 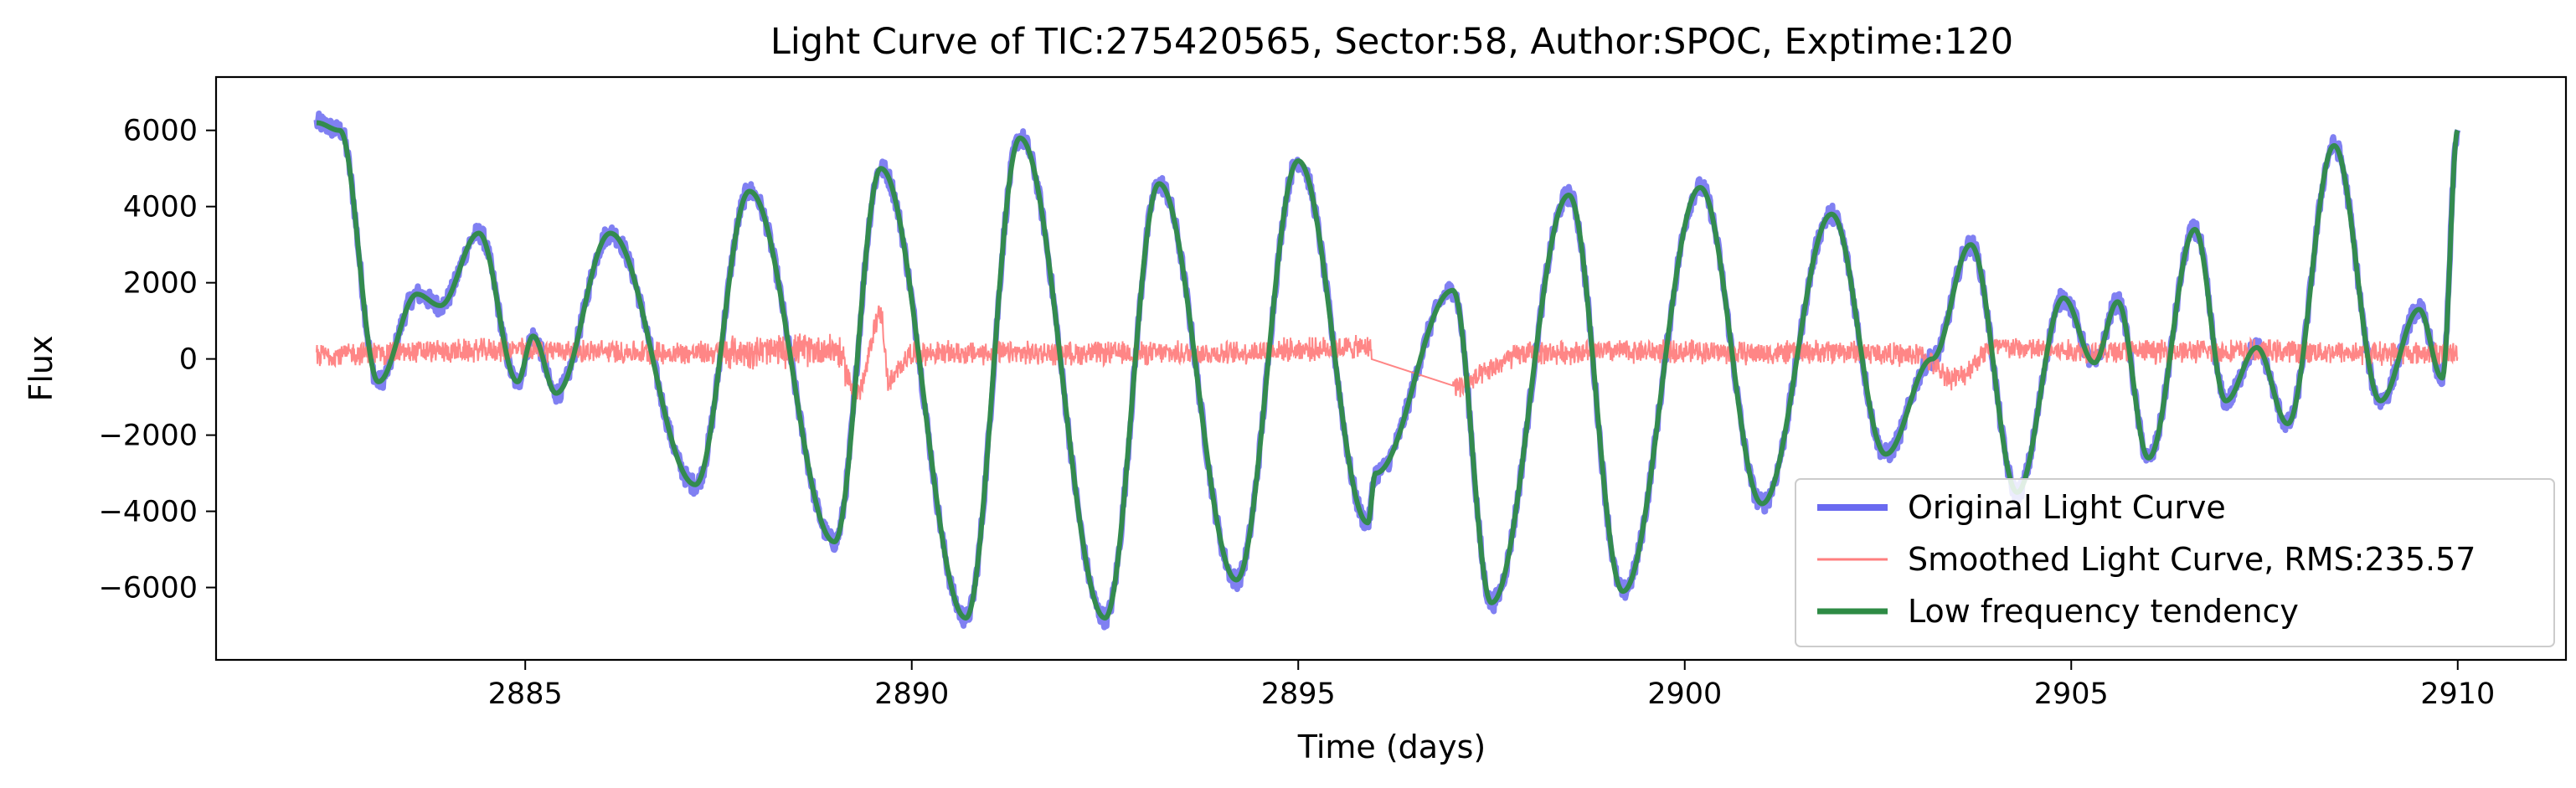 What do you see at coordinates (188, 360) in the screenshot?
I see `y-tick-label: 0` at bounding box center [188, 360].